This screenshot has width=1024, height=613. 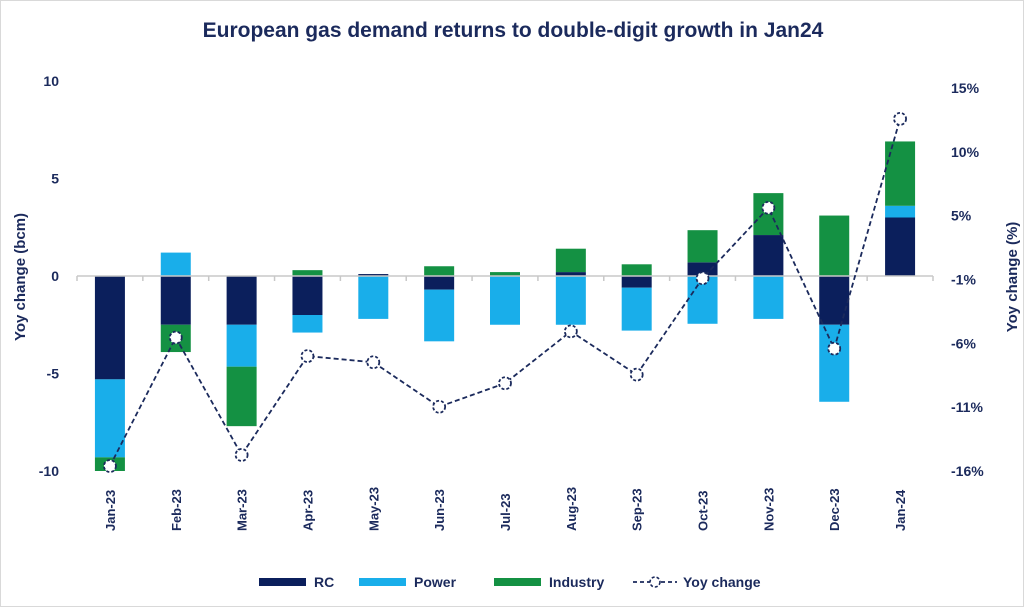 What do you see at coordinates (961, 216) in the screenshot?
I see `y2-tick-label: 5%` at bounding box center [961, 216].